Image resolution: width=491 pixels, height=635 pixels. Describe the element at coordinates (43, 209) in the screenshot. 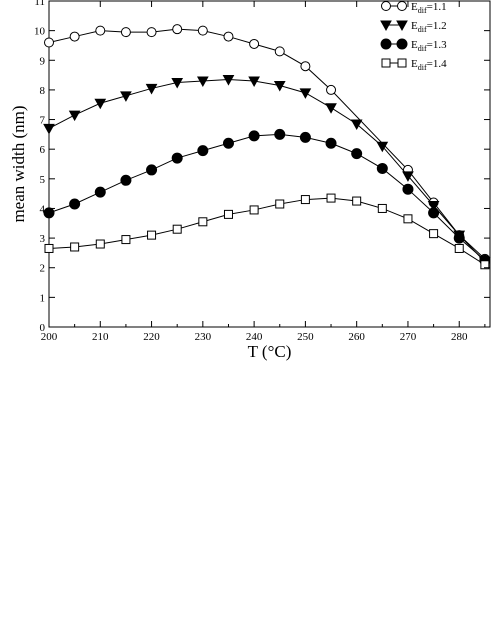

I see `y-tick-label: 4` at that location.